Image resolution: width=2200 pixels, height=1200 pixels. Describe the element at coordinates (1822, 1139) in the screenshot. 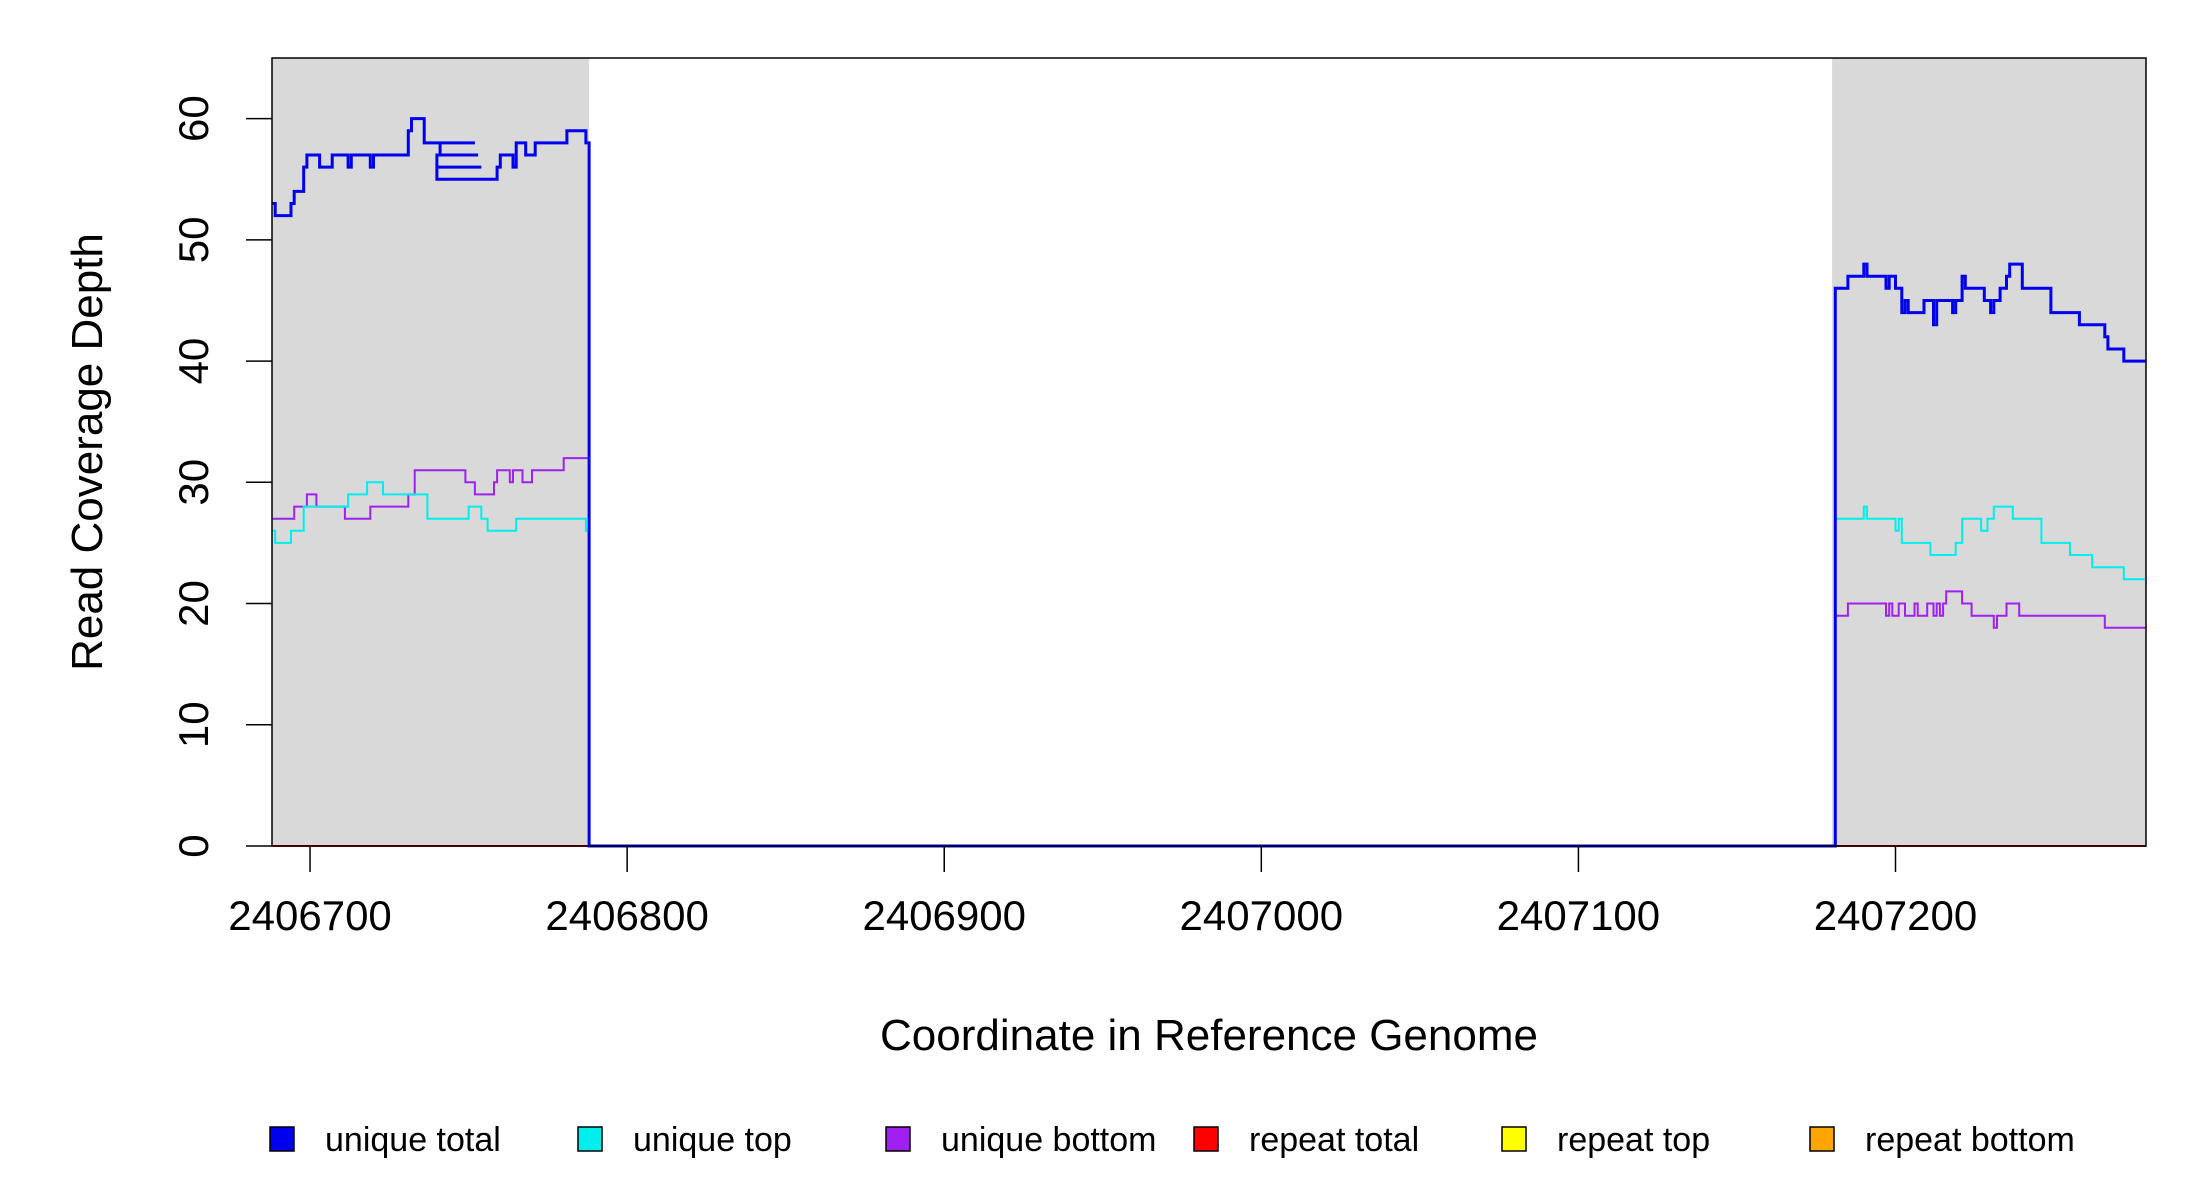

I see `legend-swatch-repeat-bottom` at that location.